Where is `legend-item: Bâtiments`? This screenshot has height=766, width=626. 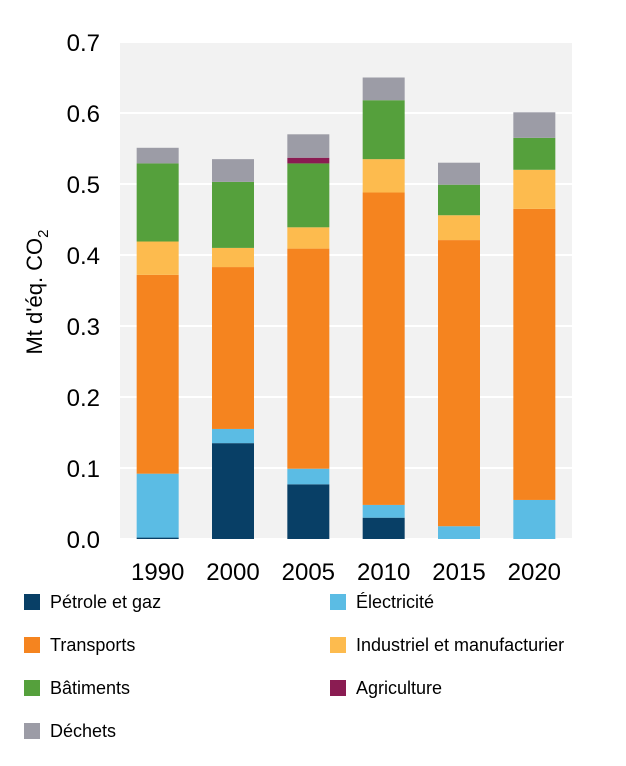 legend-item: Bâtiments is located at coordinates (77, 688).